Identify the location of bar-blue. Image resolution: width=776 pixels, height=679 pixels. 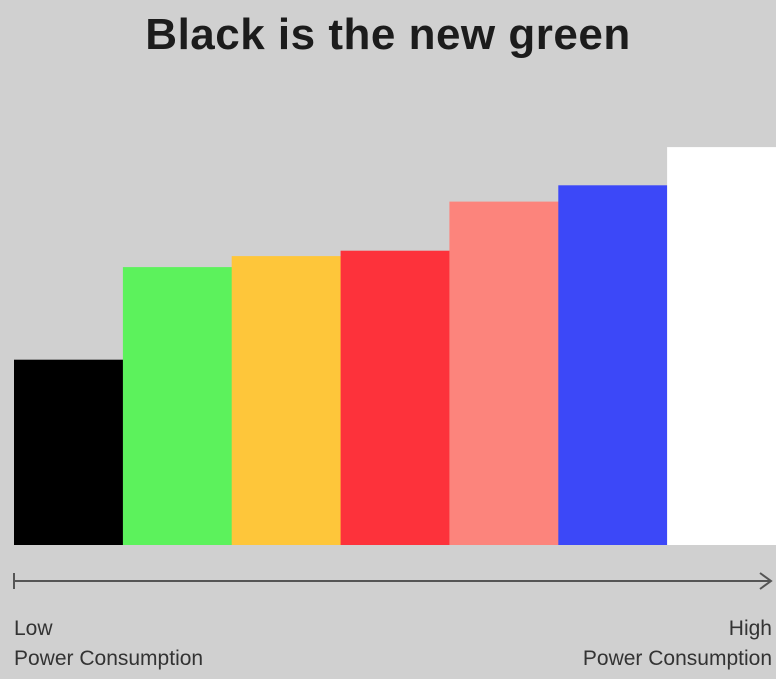
(613, 365).